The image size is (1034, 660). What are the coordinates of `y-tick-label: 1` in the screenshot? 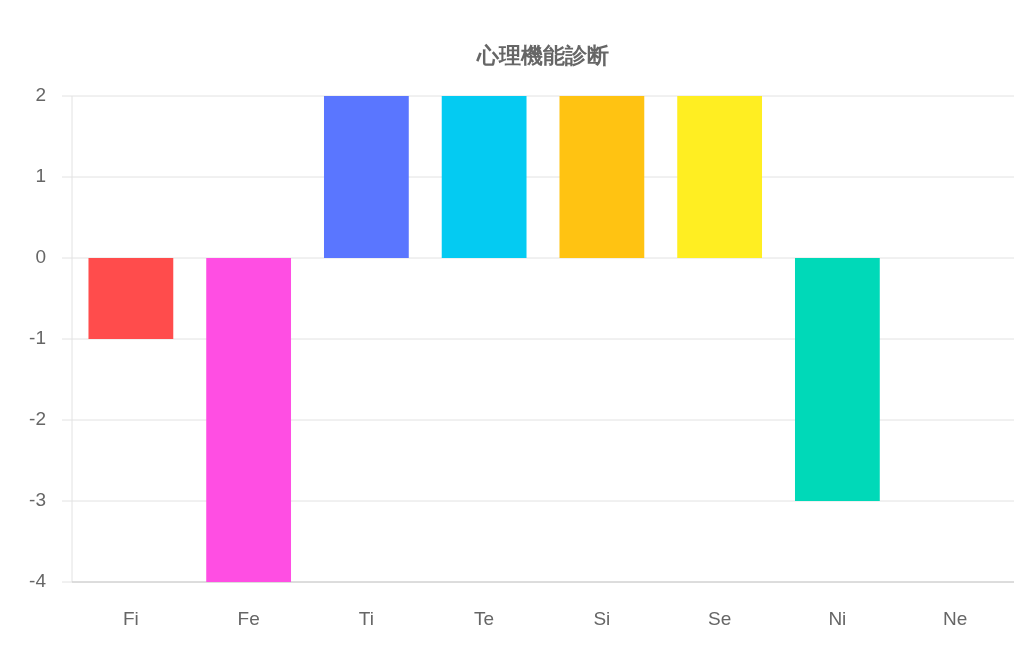 It's located at (40, 176).